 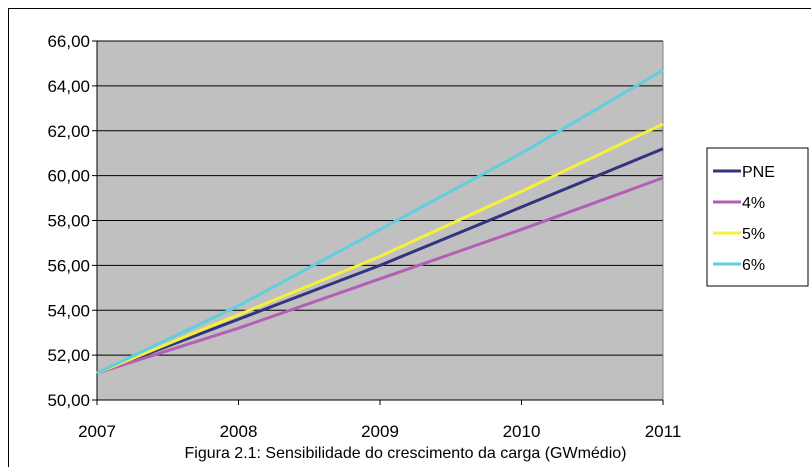 What do you see at coordinates (68, 176) in the screenshot?
I see `y-tick-label: 60,00` at bounding box center [68, 176].